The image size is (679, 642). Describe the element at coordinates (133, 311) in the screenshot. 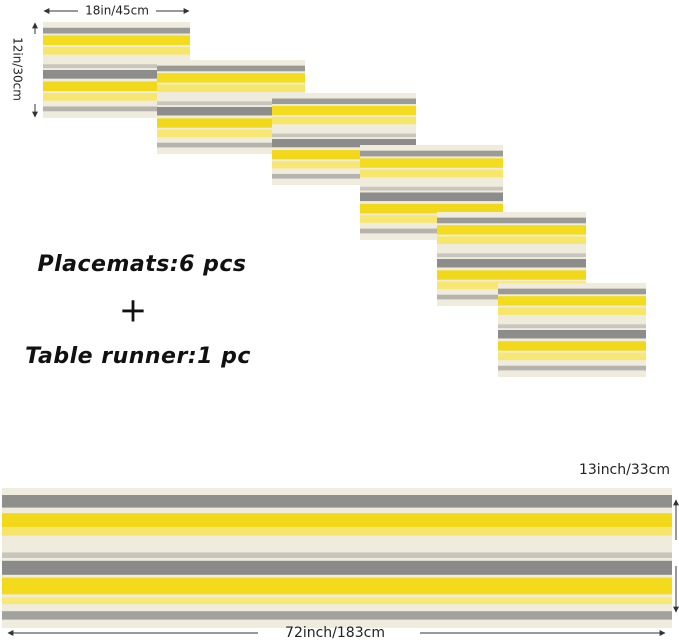

I see `plus-sign: +` at that location.